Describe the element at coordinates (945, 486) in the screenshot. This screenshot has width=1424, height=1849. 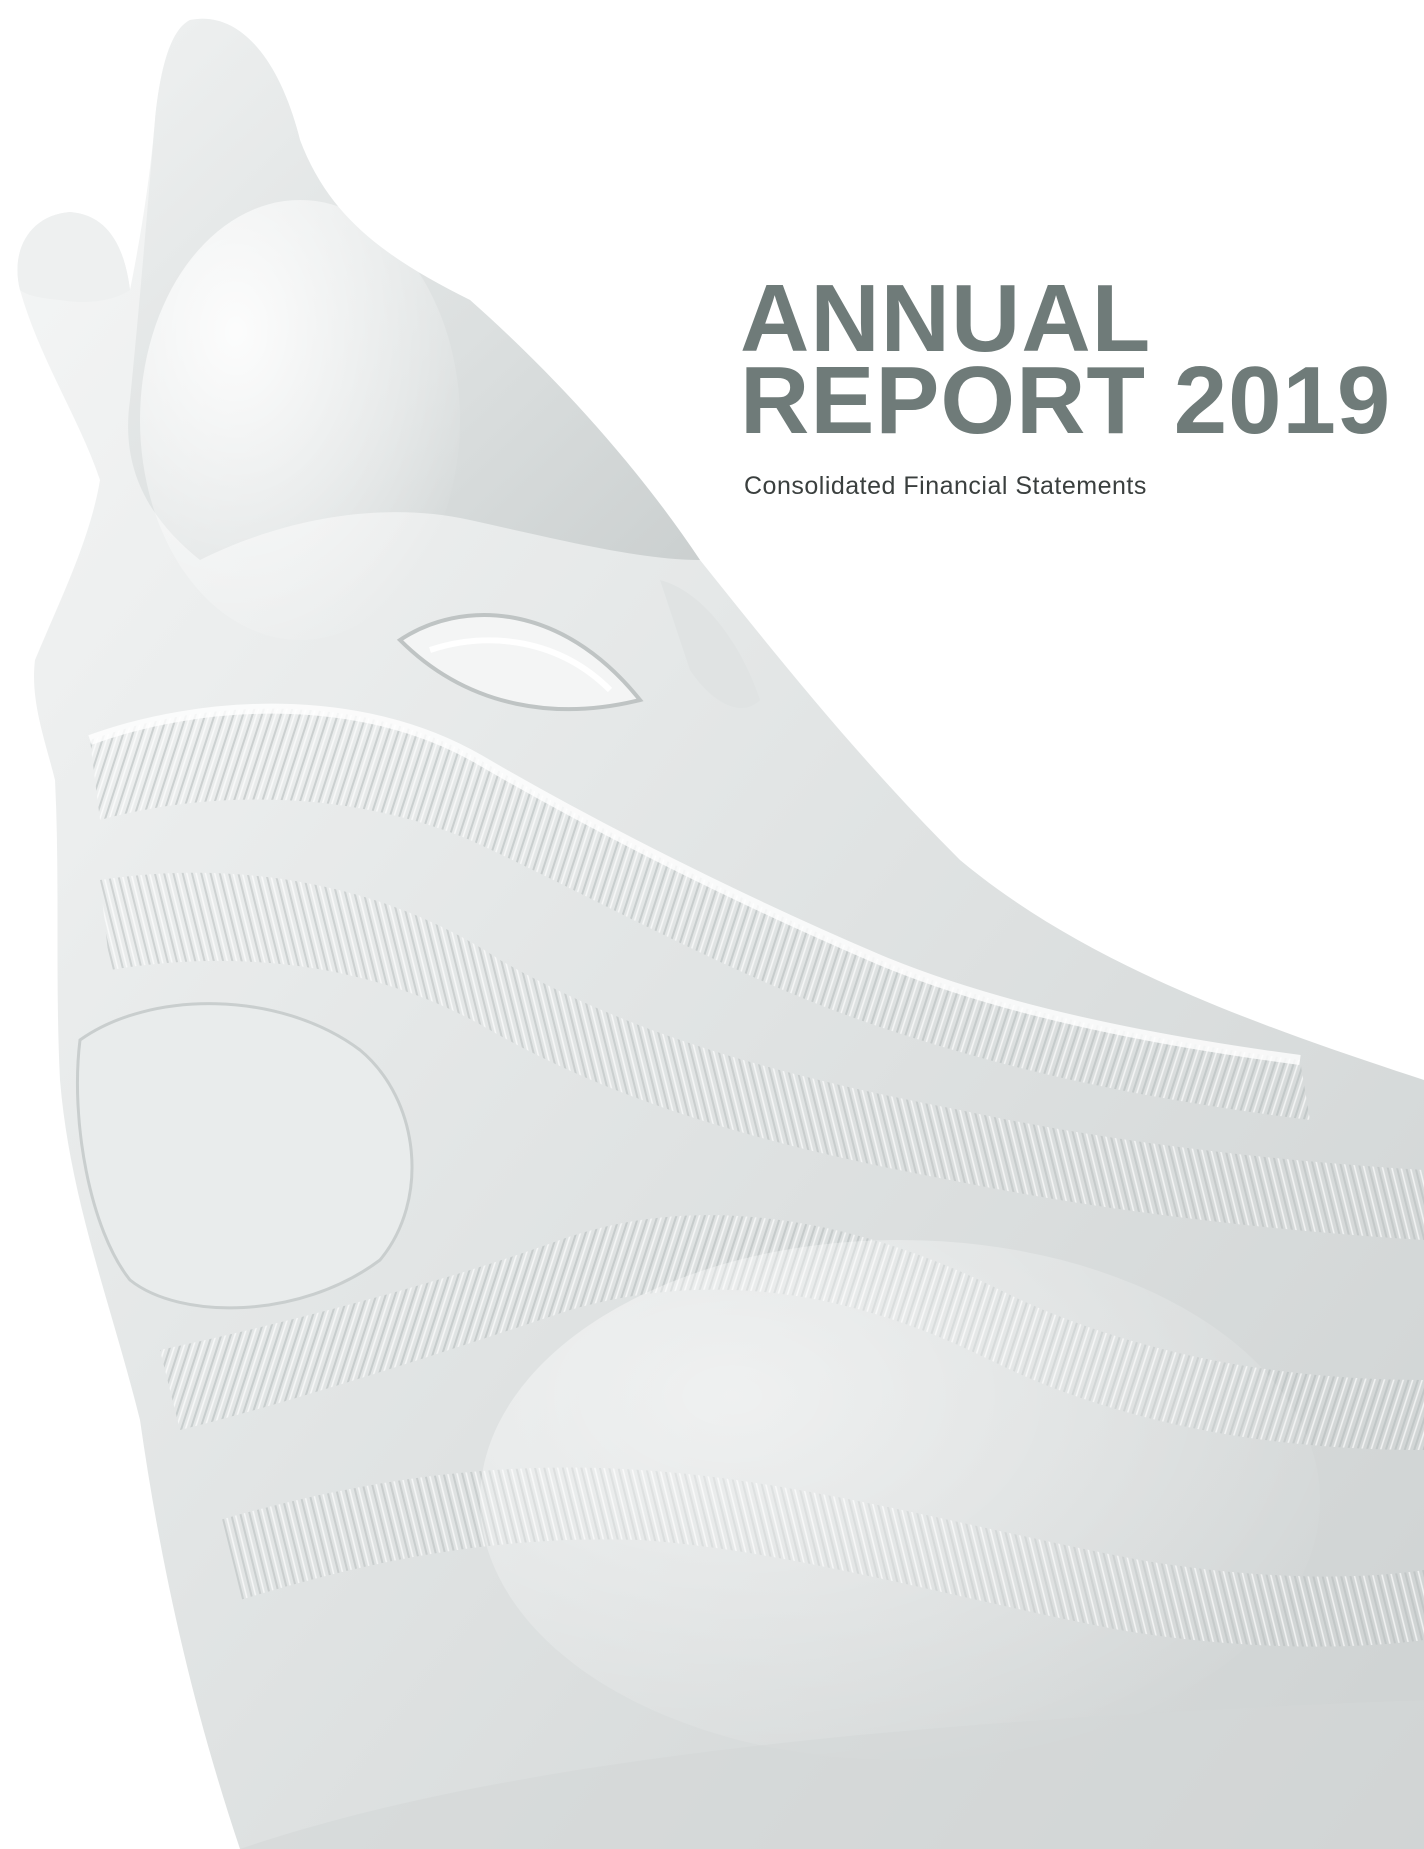
I see `cover-subtitle: Consolidated Financial Statements` at that location.